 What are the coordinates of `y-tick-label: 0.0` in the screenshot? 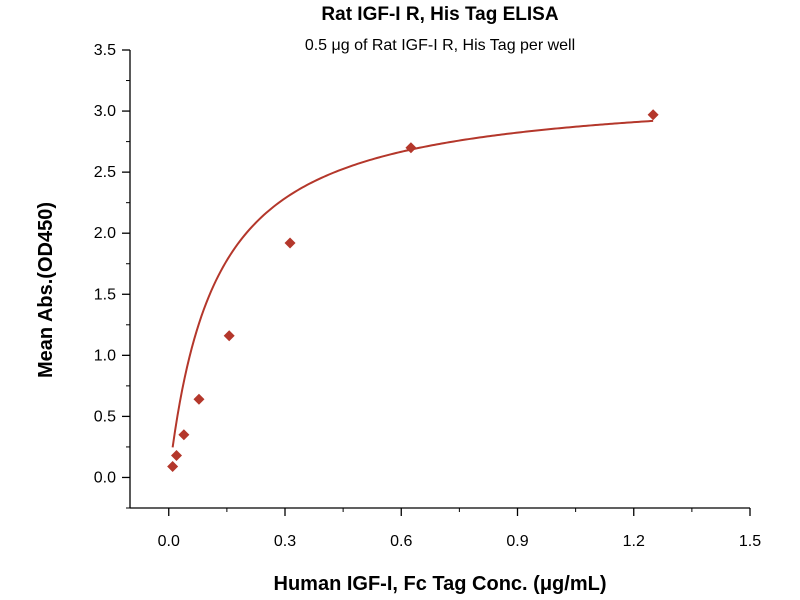 It's located at (105, 477).